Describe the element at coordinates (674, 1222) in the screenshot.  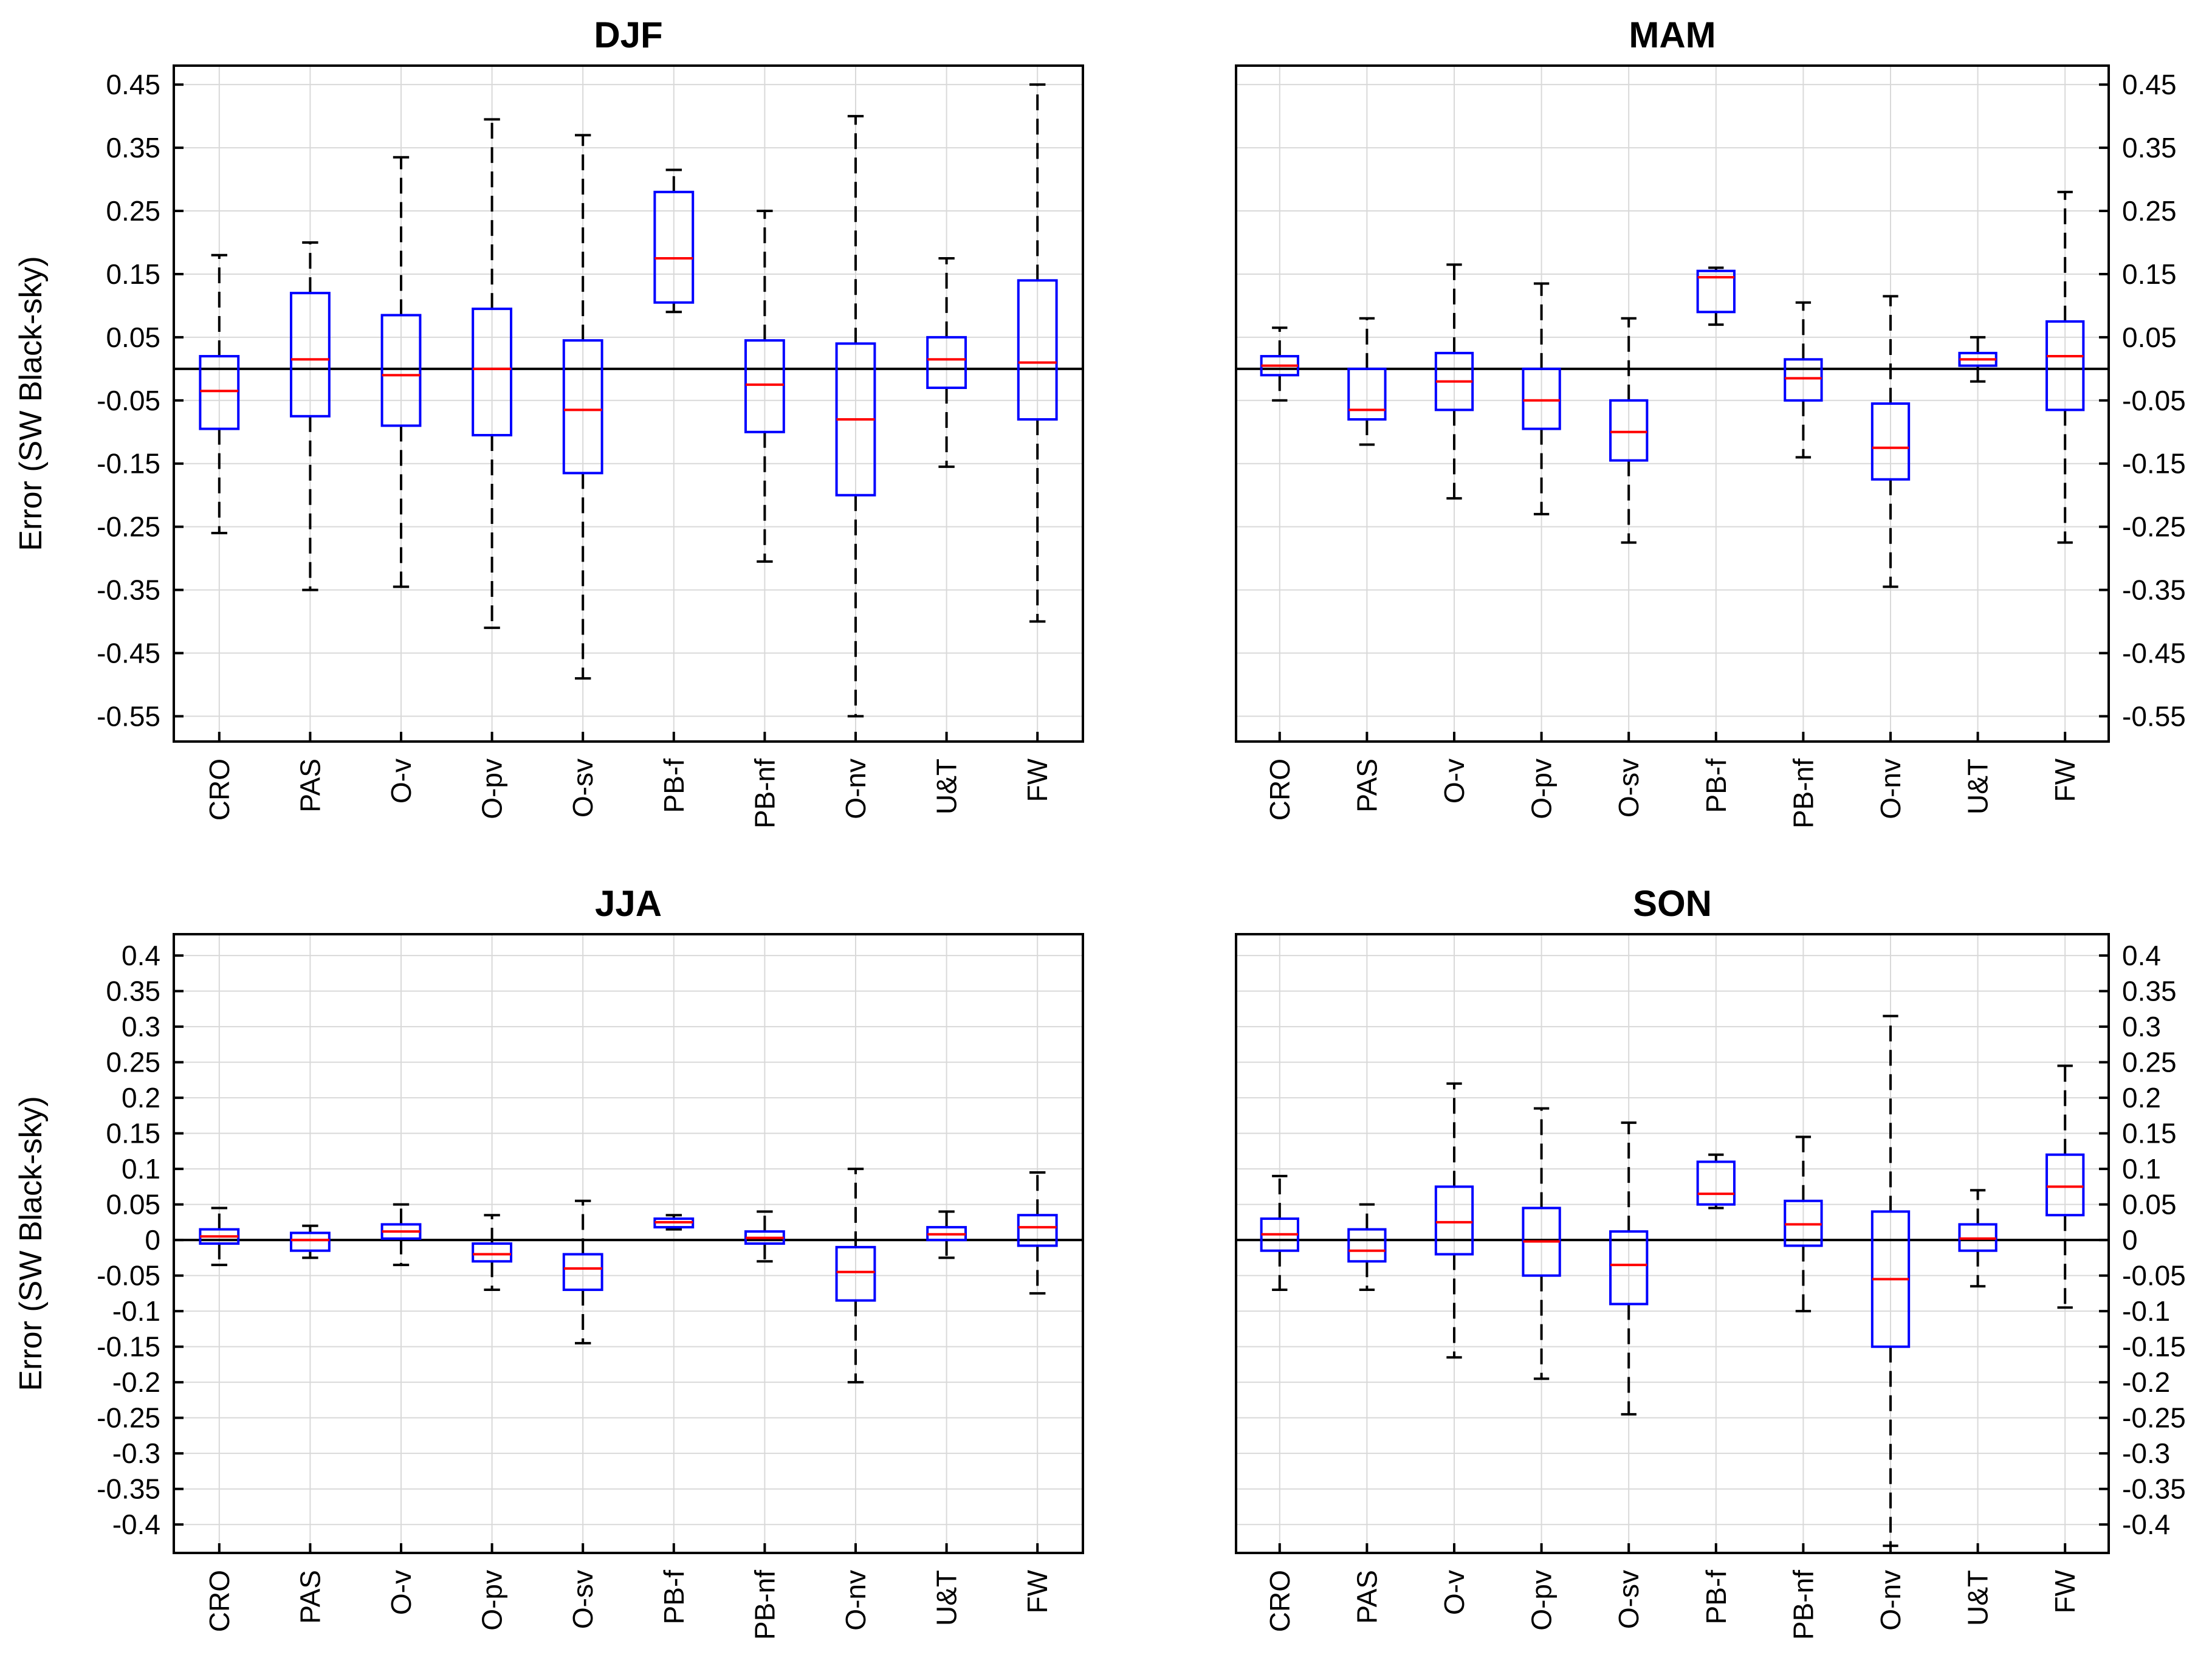
I see `box-pb-f` at that location.